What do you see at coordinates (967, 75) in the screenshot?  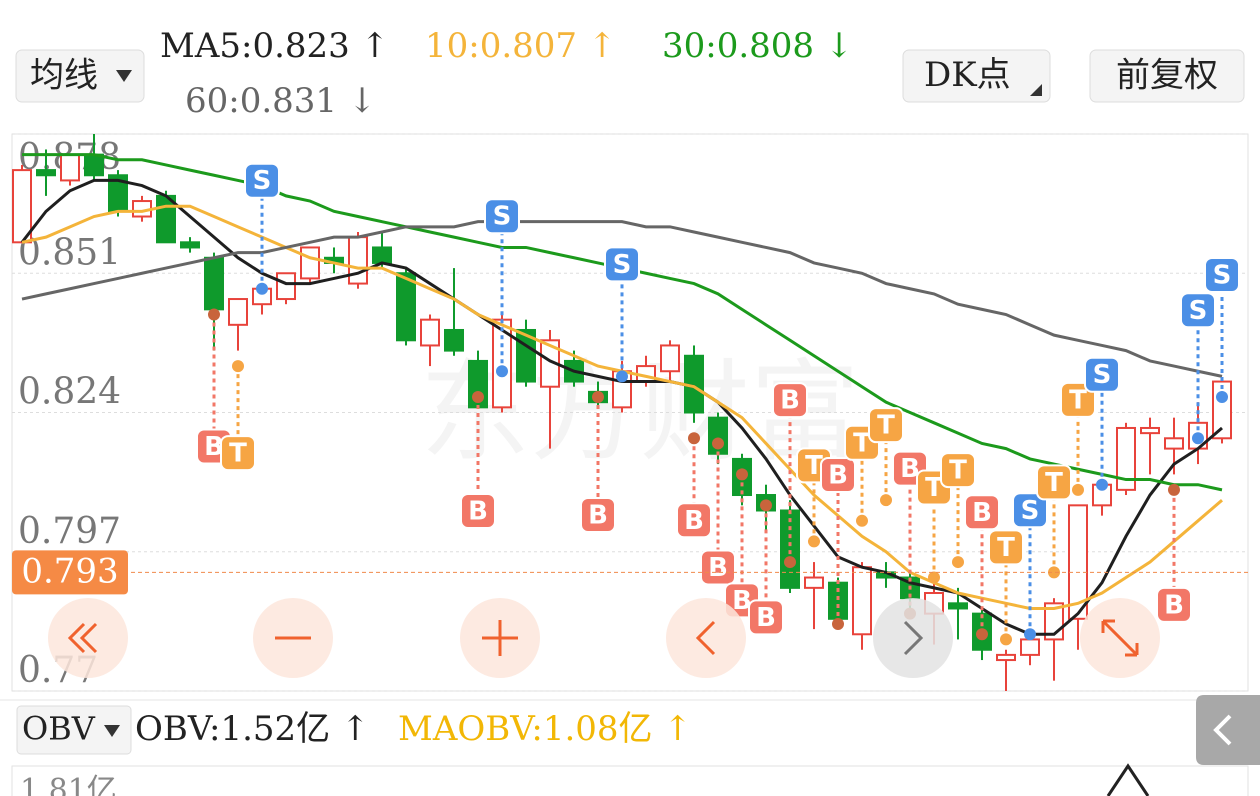 I see `dk-text: DK点` at bounding box center [967, 75].